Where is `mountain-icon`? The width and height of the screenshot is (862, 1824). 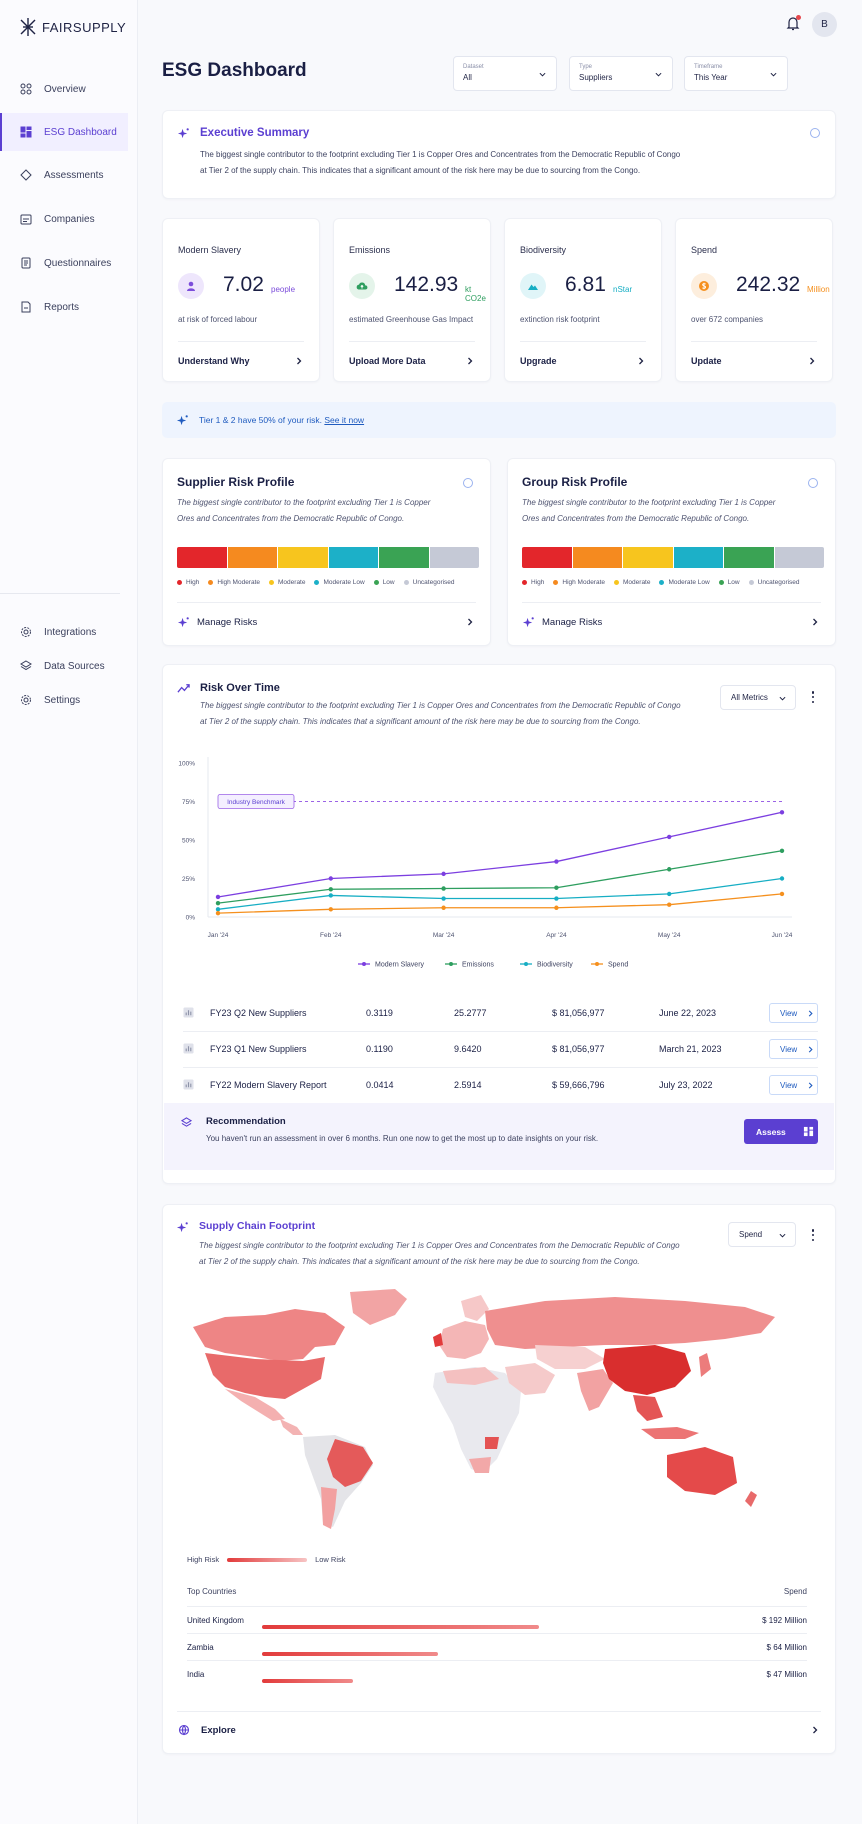
mountain-icon is located at coordinates (533, 286).